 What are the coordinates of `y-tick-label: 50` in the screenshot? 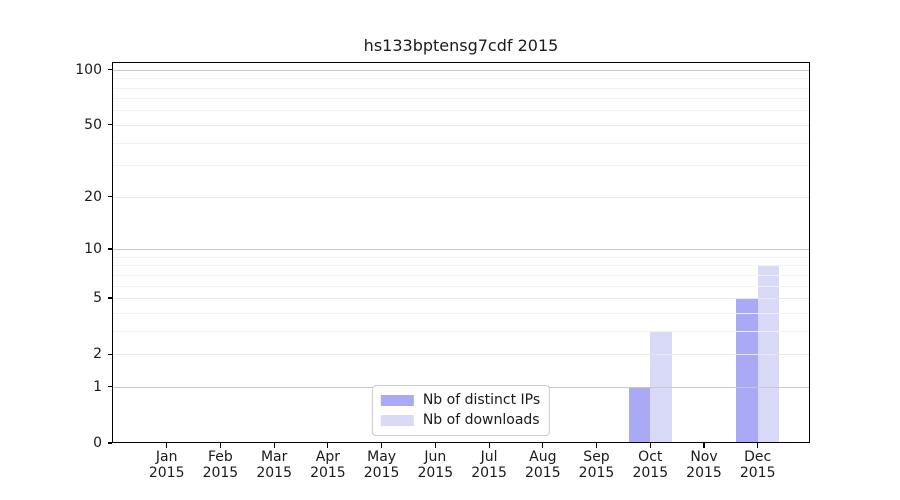 It's located at (93, 124).